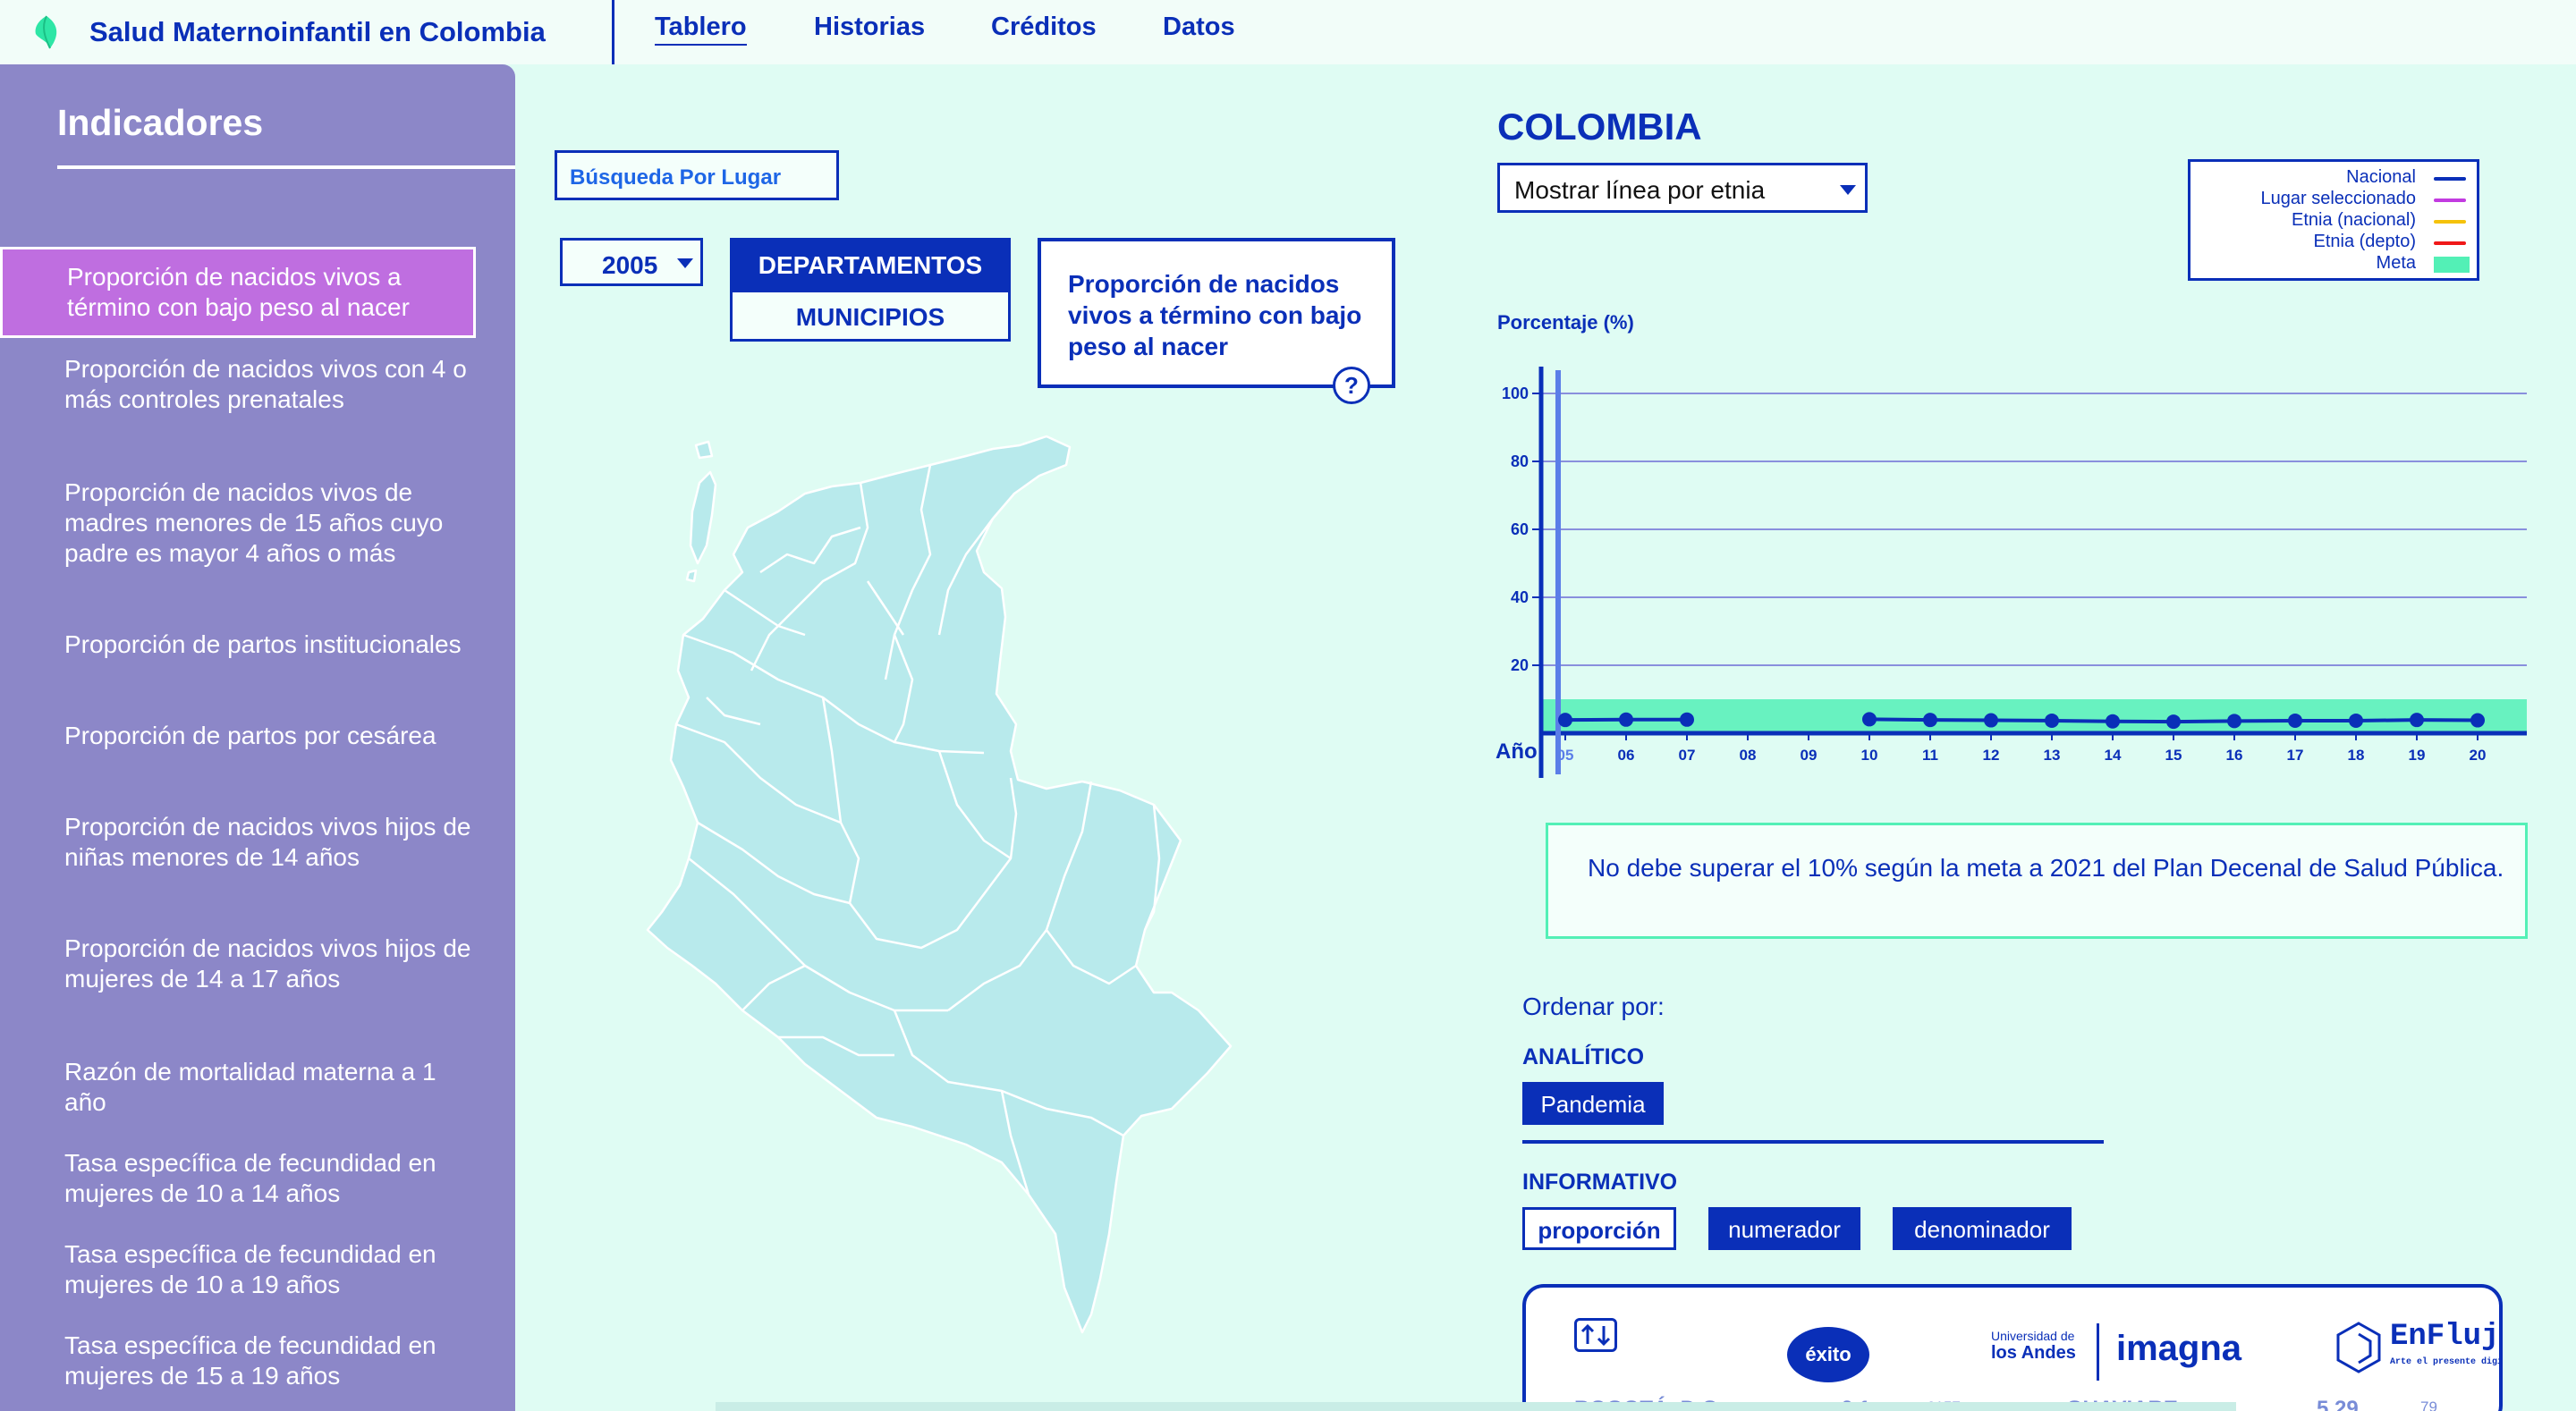 The image size is (2576, 1411). What do you see at coordinates (1593, 1103) in the screenshot?
I see `sort-pandemia-chip: Pandemia` at bounding box center [1593, 1103].